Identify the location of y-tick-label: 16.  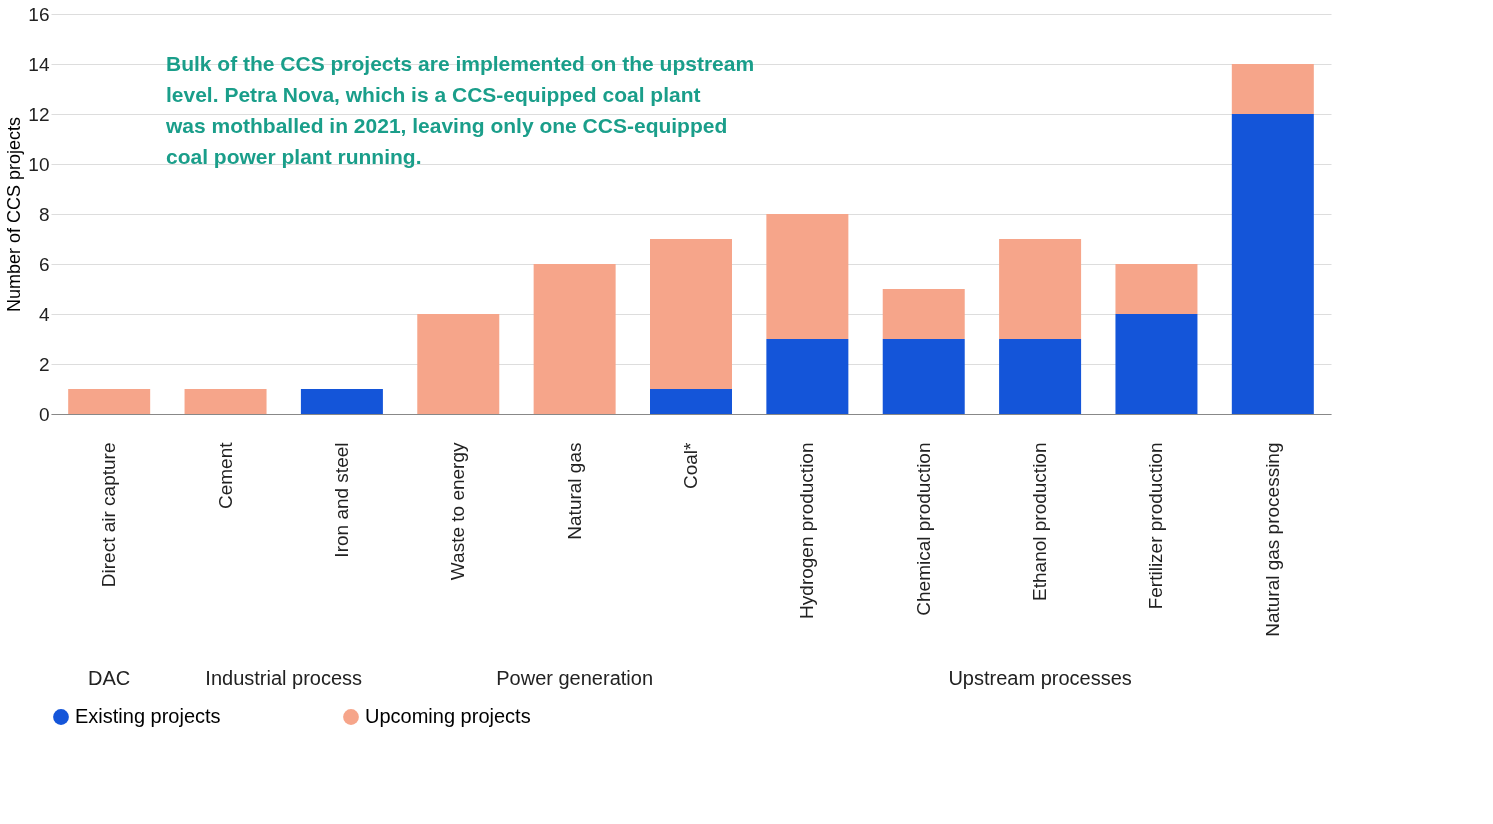
(39, 14).